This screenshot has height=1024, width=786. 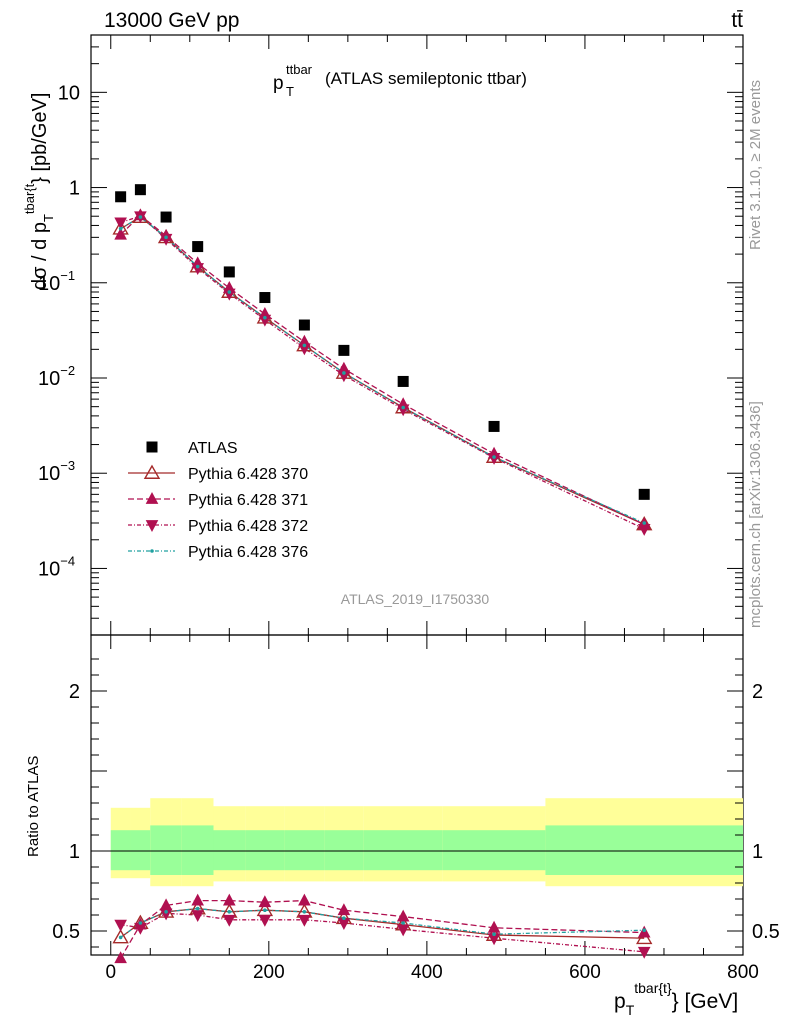 What do you see at coordinates (29, 198) in the screenshot?
I see `ylabel-upper-sup: tbar{t` at bounding box center [29, 198].